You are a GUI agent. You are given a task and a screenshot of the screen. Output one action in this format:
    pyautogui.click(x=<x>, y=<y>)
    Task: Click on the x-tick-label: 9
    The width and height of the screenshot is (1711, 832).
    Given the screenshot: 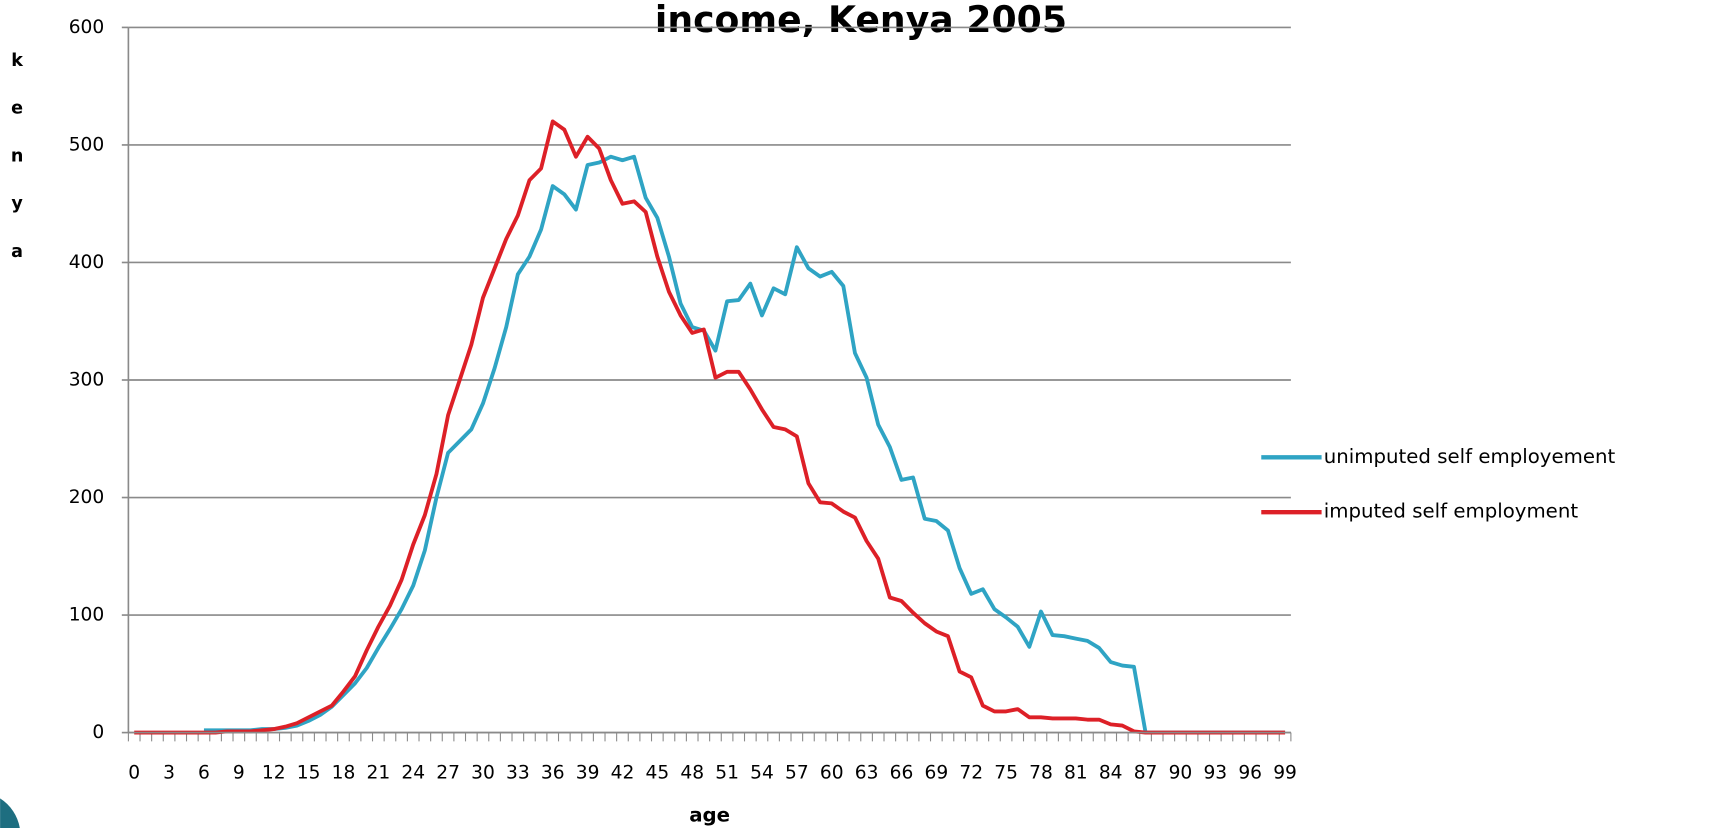 What is the action you would take?
    pyautogui.click(x=239, y=773)
    